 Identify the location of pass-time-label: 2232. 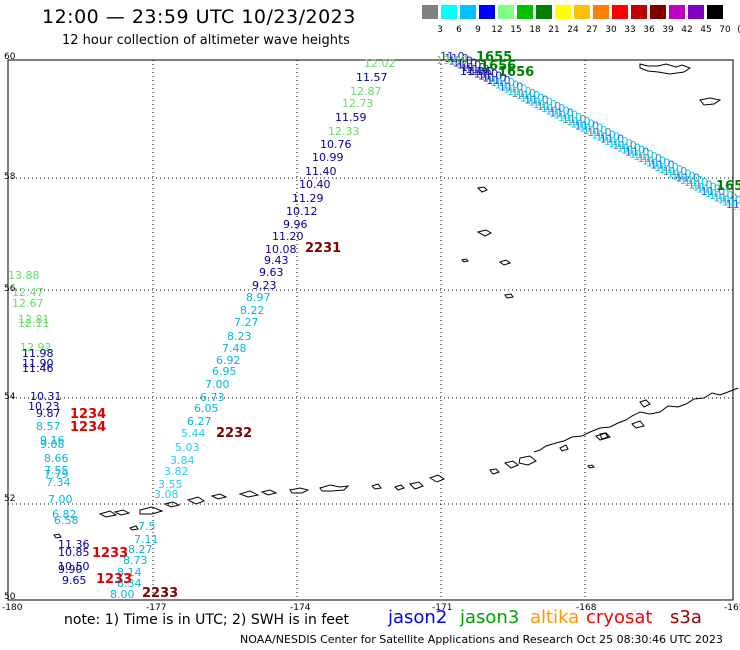
(234, 433).